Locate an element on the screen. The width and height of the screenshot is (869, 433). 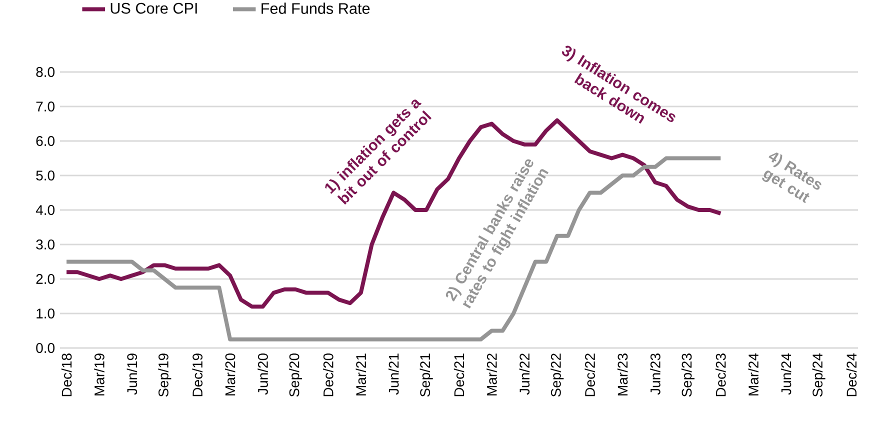
x-tick-label: Sep/19 is located at coordinates (165, 375).